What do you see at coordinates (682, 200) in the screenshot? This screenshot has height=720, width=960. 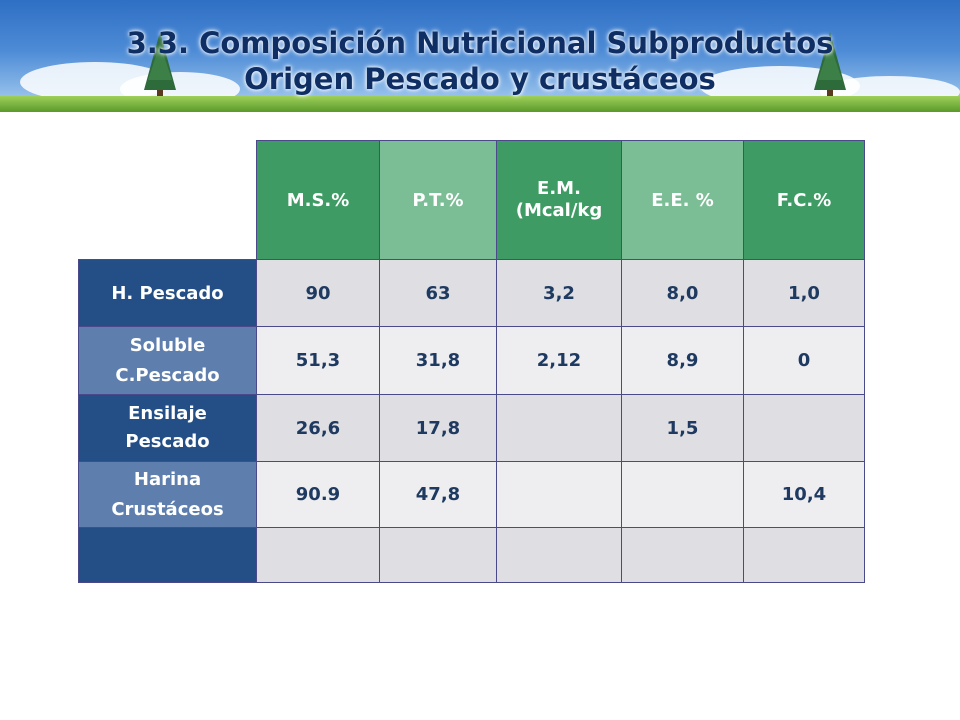 I see `column-header: E.E. %` at bounding box center [682, 200].